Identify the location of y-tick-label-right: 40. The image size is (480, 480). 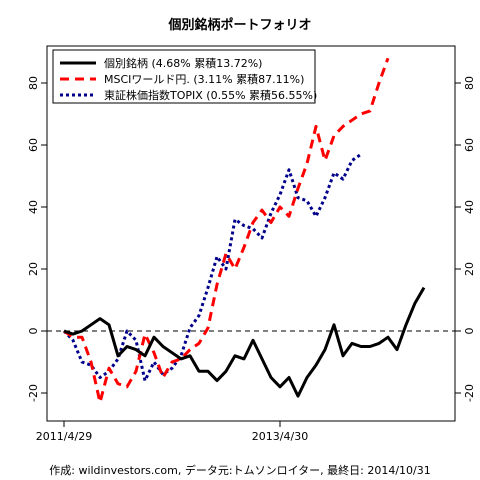
(469, 207).